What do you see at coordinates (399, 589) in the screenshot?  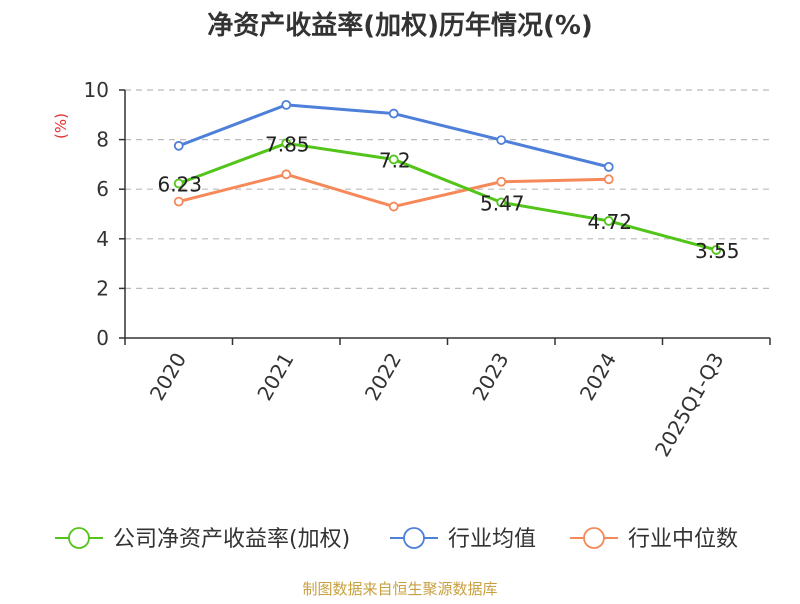 I see `source-note: 制图数据来自恒生聚源数据库` at bounding box center [399, 589].